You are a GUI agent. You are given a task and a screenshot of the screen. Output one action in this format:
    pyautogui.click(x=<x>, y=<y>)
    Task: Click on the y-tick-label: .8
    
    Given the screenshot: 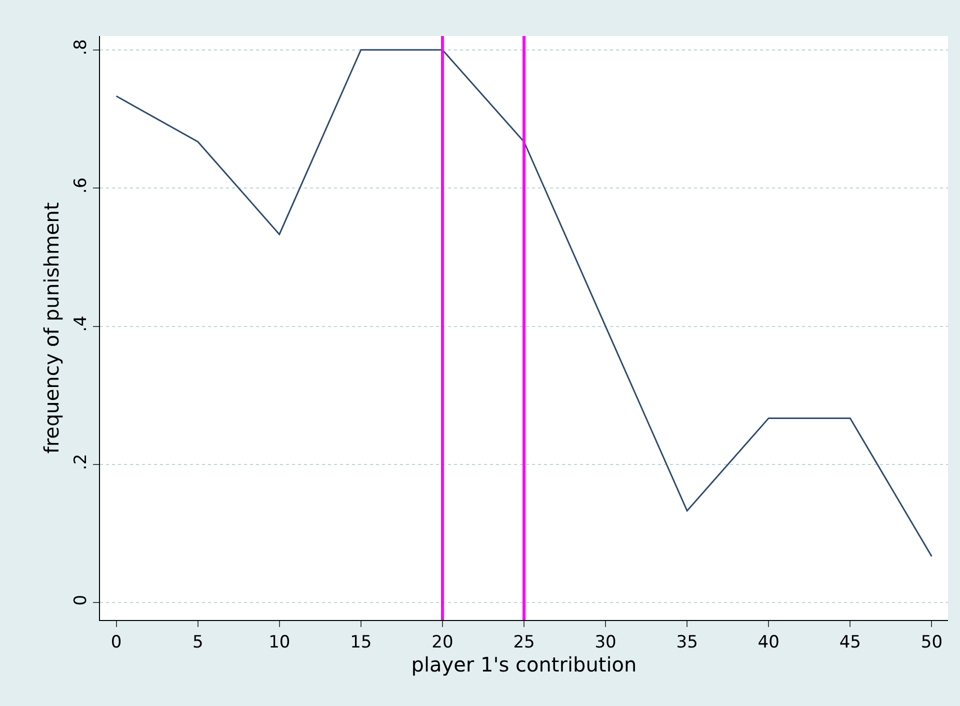 What is the action you would take?
    pyautogui.click(x=81, y=47)
    